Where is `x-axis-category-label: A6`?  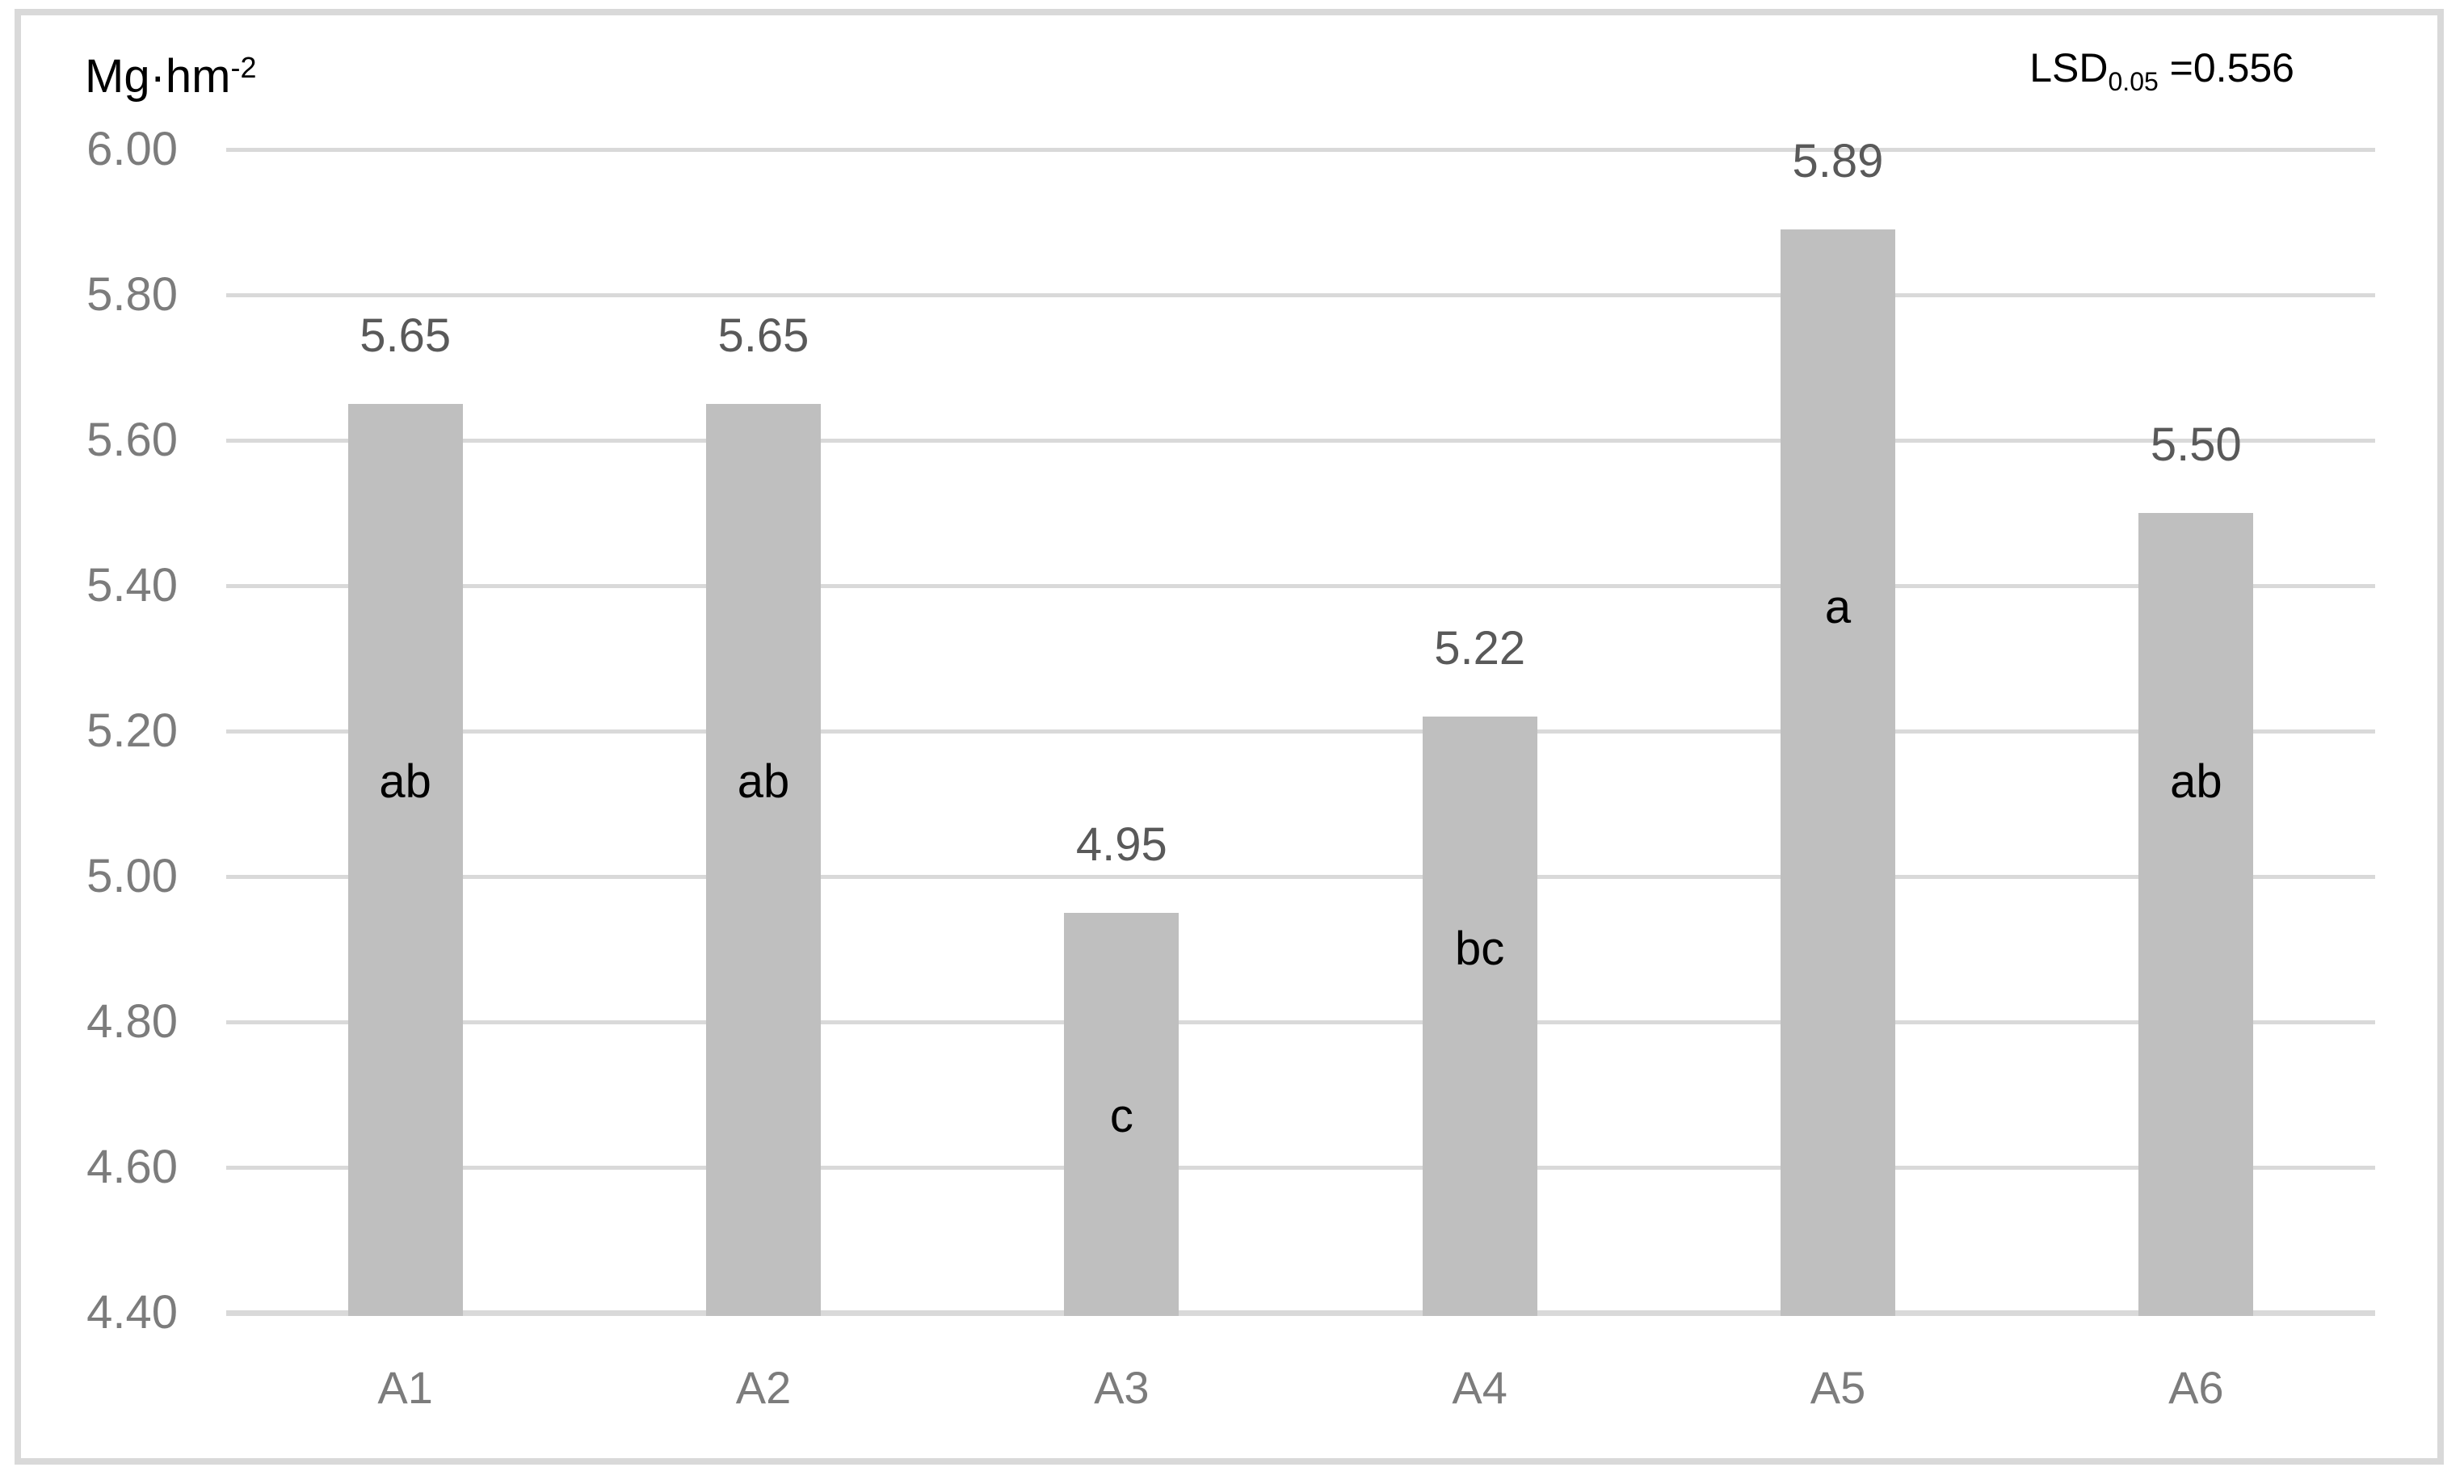 x-axis-category-label: A6 is located at coordinates (2196, 1388).